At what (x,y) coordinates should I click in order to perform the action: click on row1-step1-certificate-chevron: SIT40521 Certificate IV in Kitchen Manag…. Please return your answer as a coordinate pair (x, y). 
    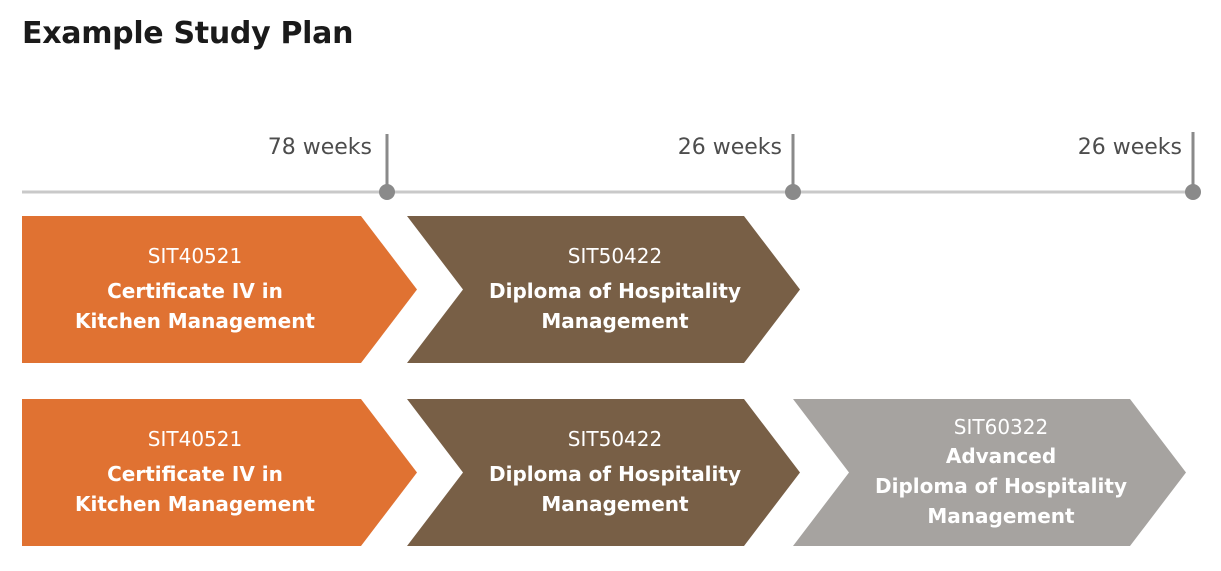
    Looking at the image, I should click on (219, 289).